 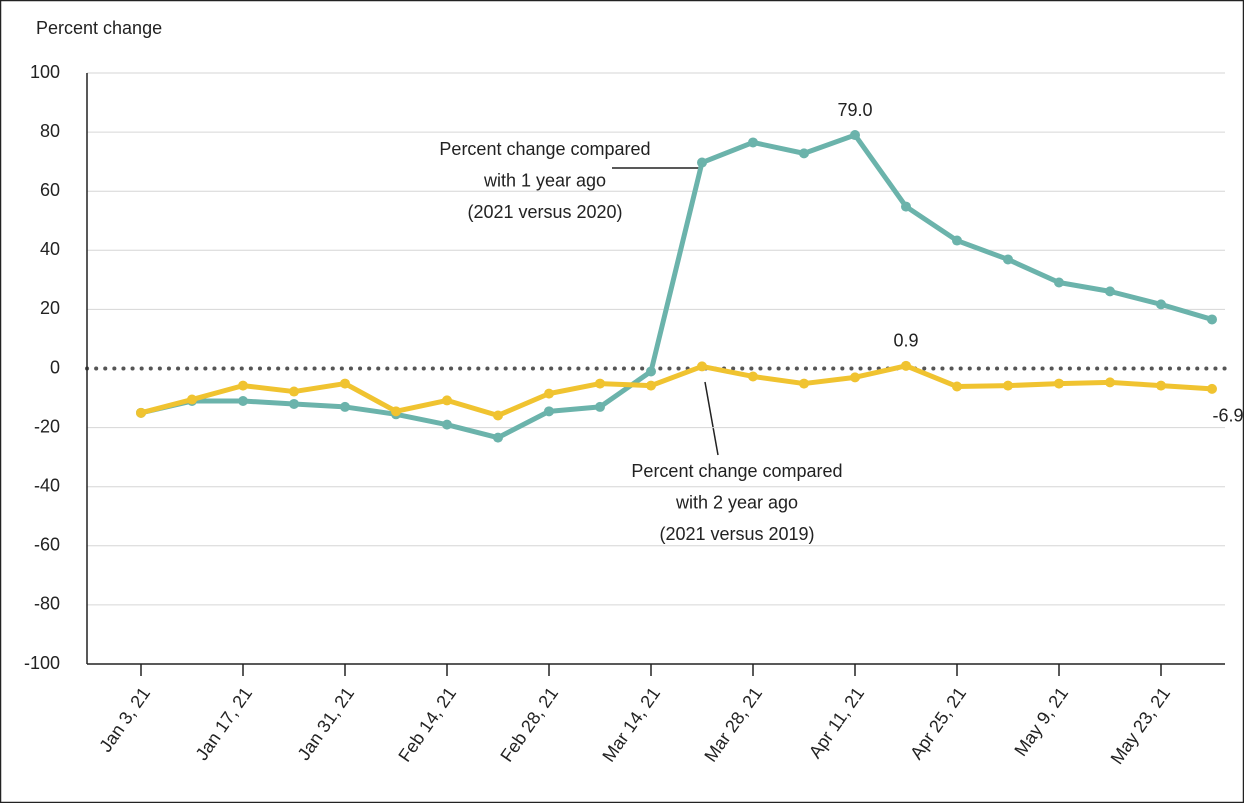 What do you see at coordinates (836, 723) in the screenshot?
I see `x-tick-label: Apr 11, 21` at bounding box center [836, 723].